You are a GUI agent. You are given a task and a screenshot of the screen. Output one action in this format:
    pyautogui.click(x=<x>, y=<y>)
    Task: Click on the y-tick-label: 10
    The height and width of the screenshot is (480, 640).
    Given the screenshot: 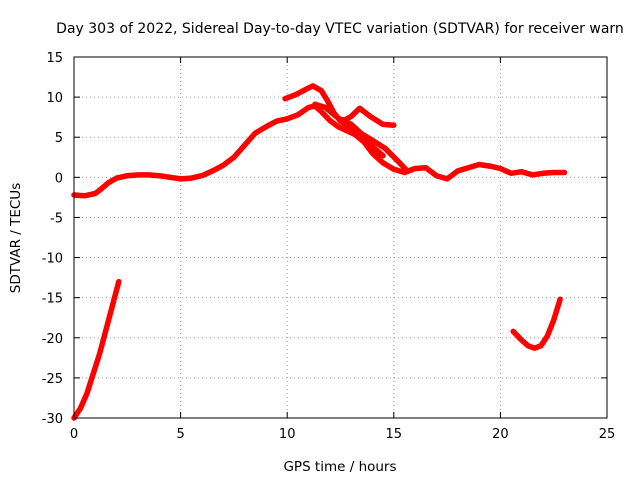 What is the action you would take?
    pyautogui.click(x=54, y=98)
    